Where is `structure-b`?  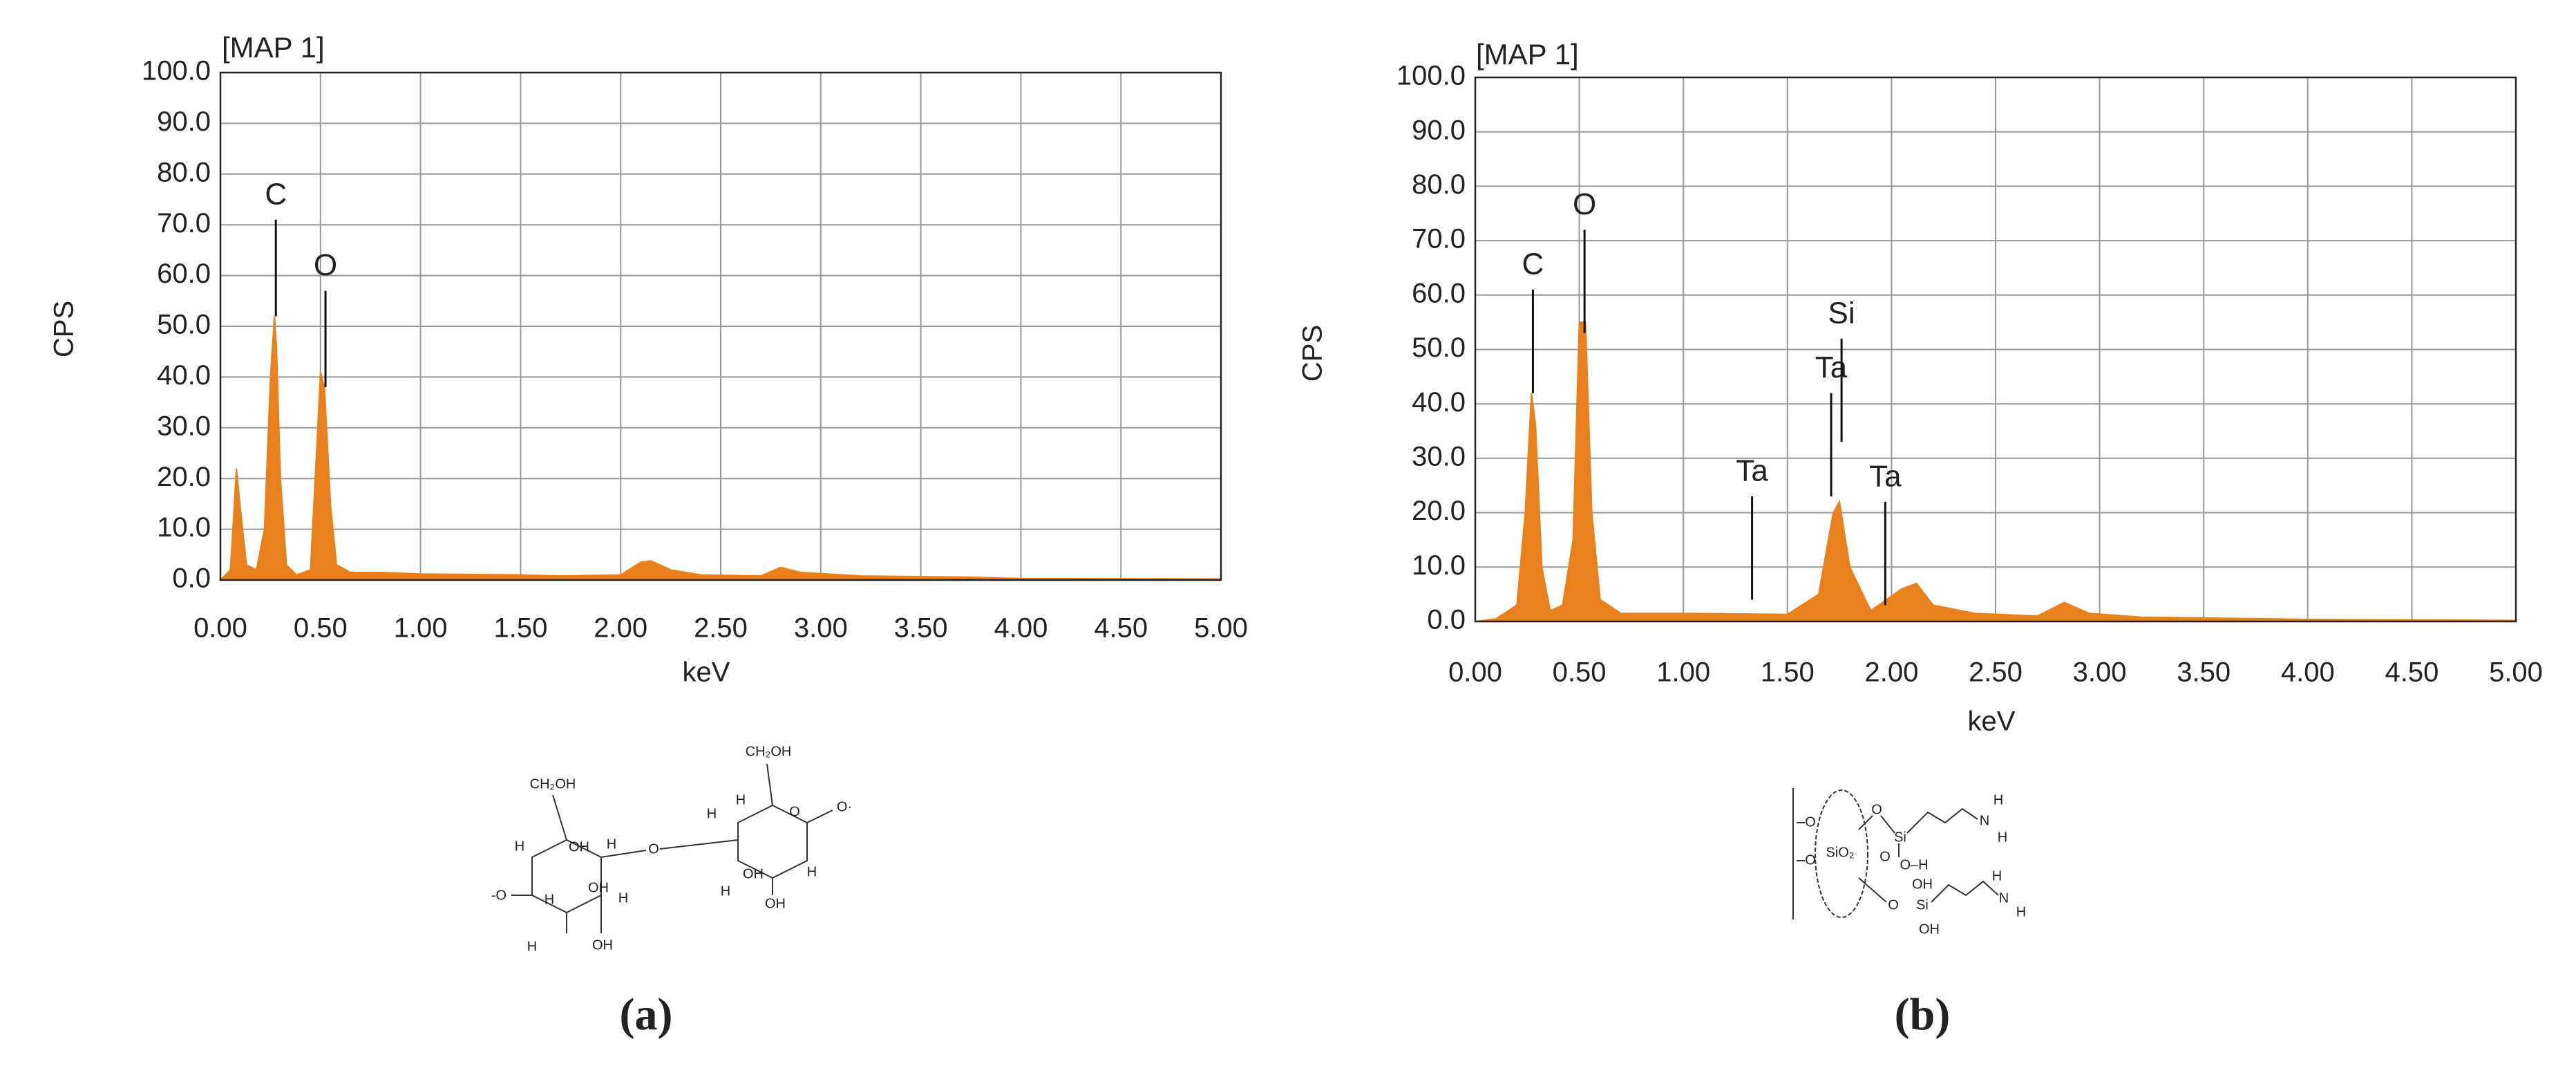 structure-b is located at coordinates (1895, 853).